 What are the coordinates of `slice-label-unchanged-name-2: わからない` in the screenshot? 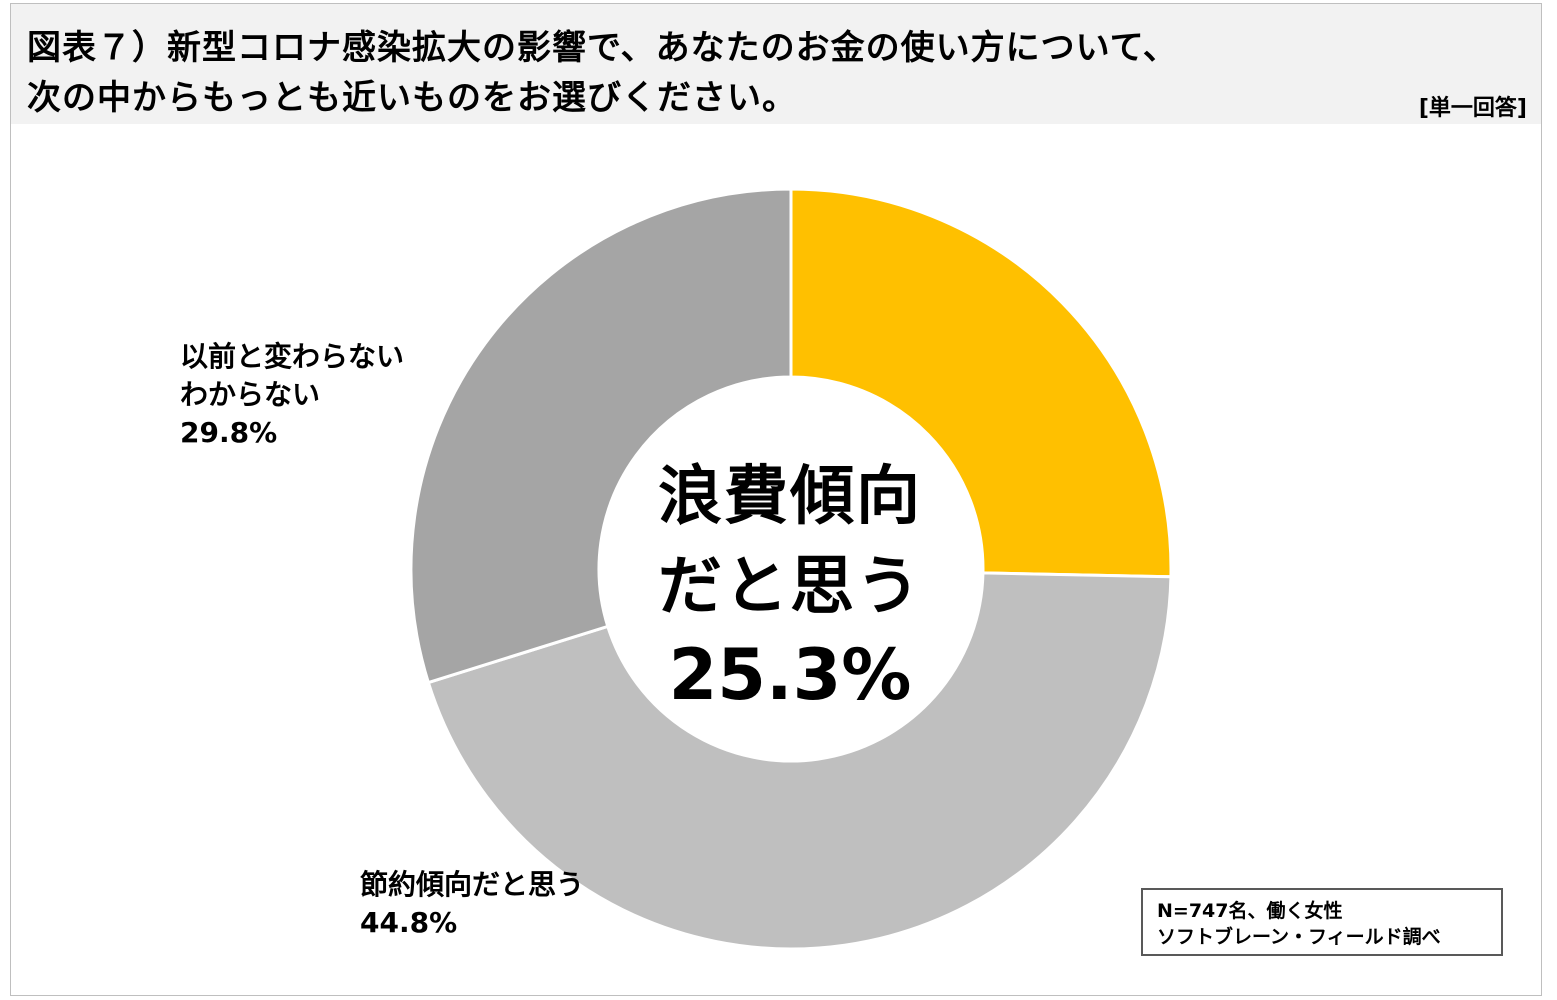 It's located at (292, 395).